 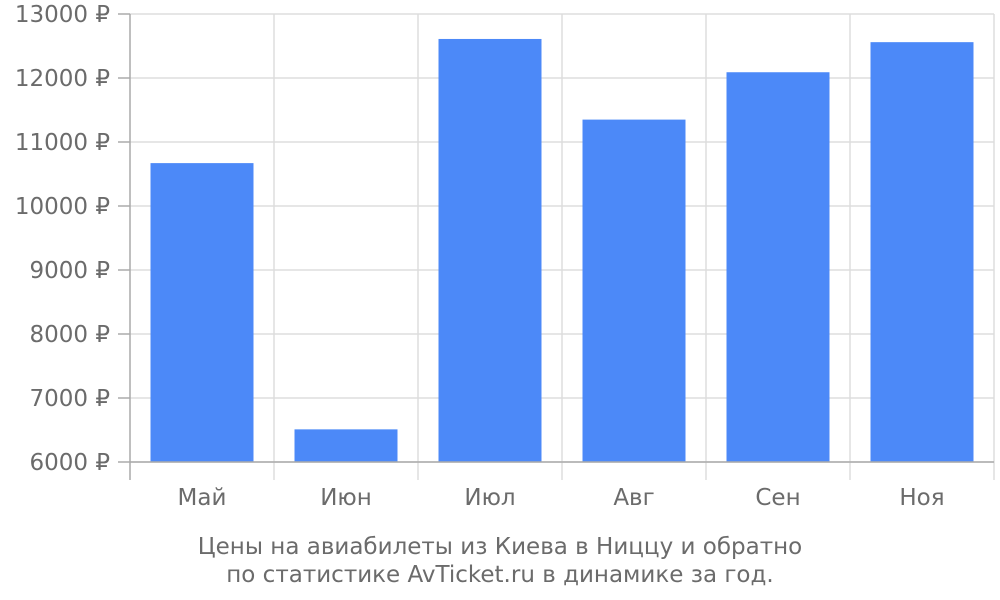 What do you see at coordinates (62, 207) in the screenshot?
I see `y-tick-label: 10000 ₽` at bounding box center [62, 207].